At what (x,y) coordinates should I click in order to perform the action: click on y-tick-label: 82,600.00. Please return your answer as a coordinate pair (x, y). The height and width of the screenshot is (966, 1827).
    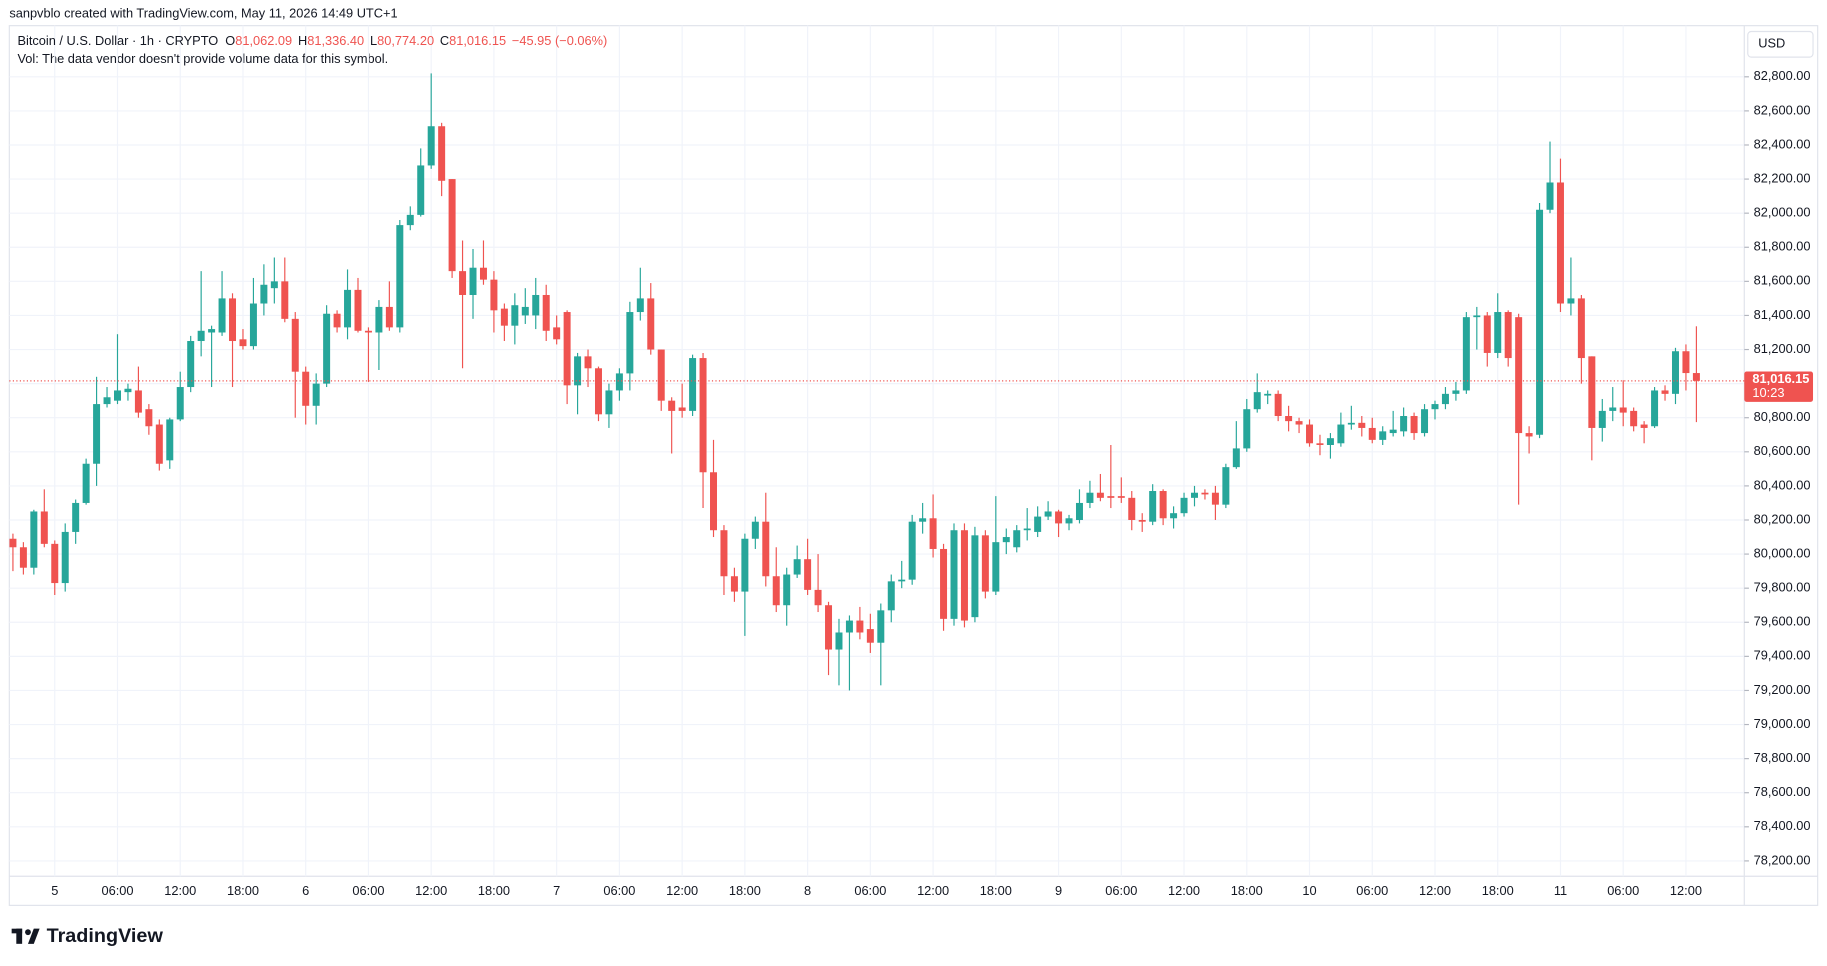
    Looking at the image, I should click on (1782, 109).